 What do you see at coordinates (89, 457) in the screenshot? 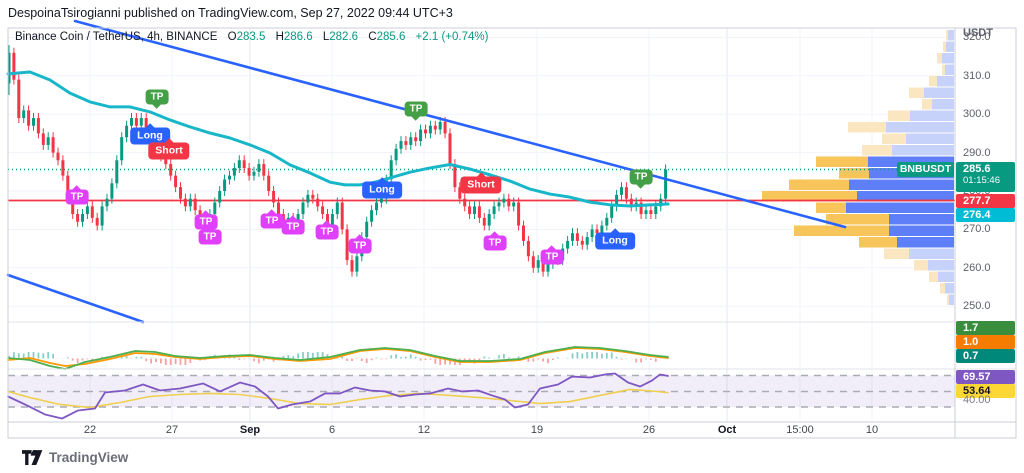
I see `tradingview-watermark-text: TradingView` at bounding box center [89, 457].